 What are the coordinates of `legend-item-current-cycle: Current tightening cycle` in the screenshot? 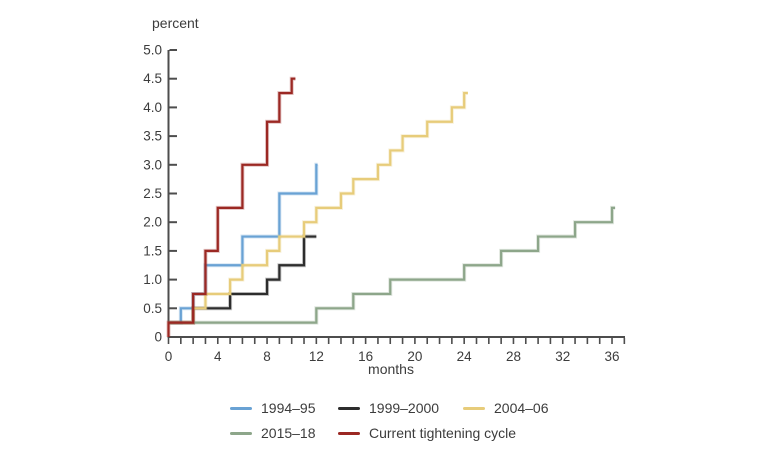 It's located at (427, 433).